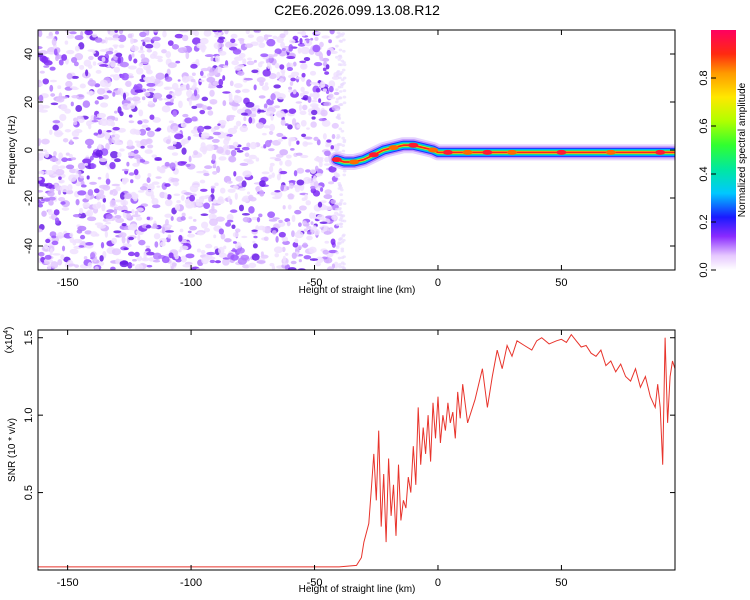 The width and height of the screenshot is (750, 600). Describe the element at coordinates (29, 102) in the screenshot. I see `y-tick-label: 20` at that location.